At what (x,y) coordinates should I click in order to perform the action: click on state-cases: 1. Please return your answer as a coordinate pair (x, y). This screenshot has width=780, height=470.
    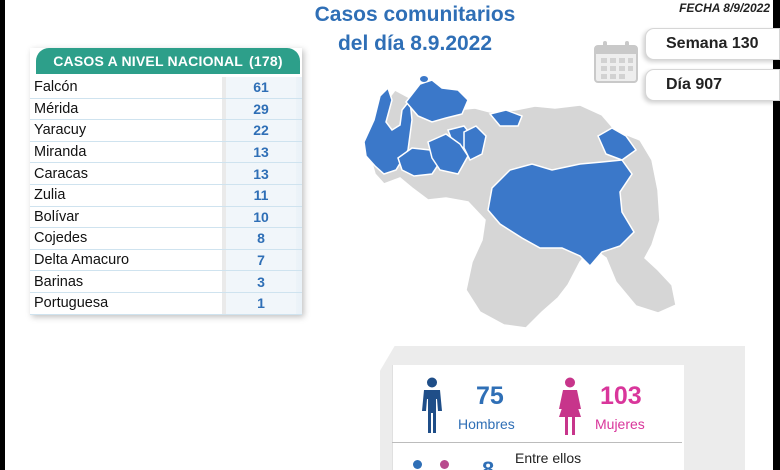
    Looking at the image, I should click on (261, 303).